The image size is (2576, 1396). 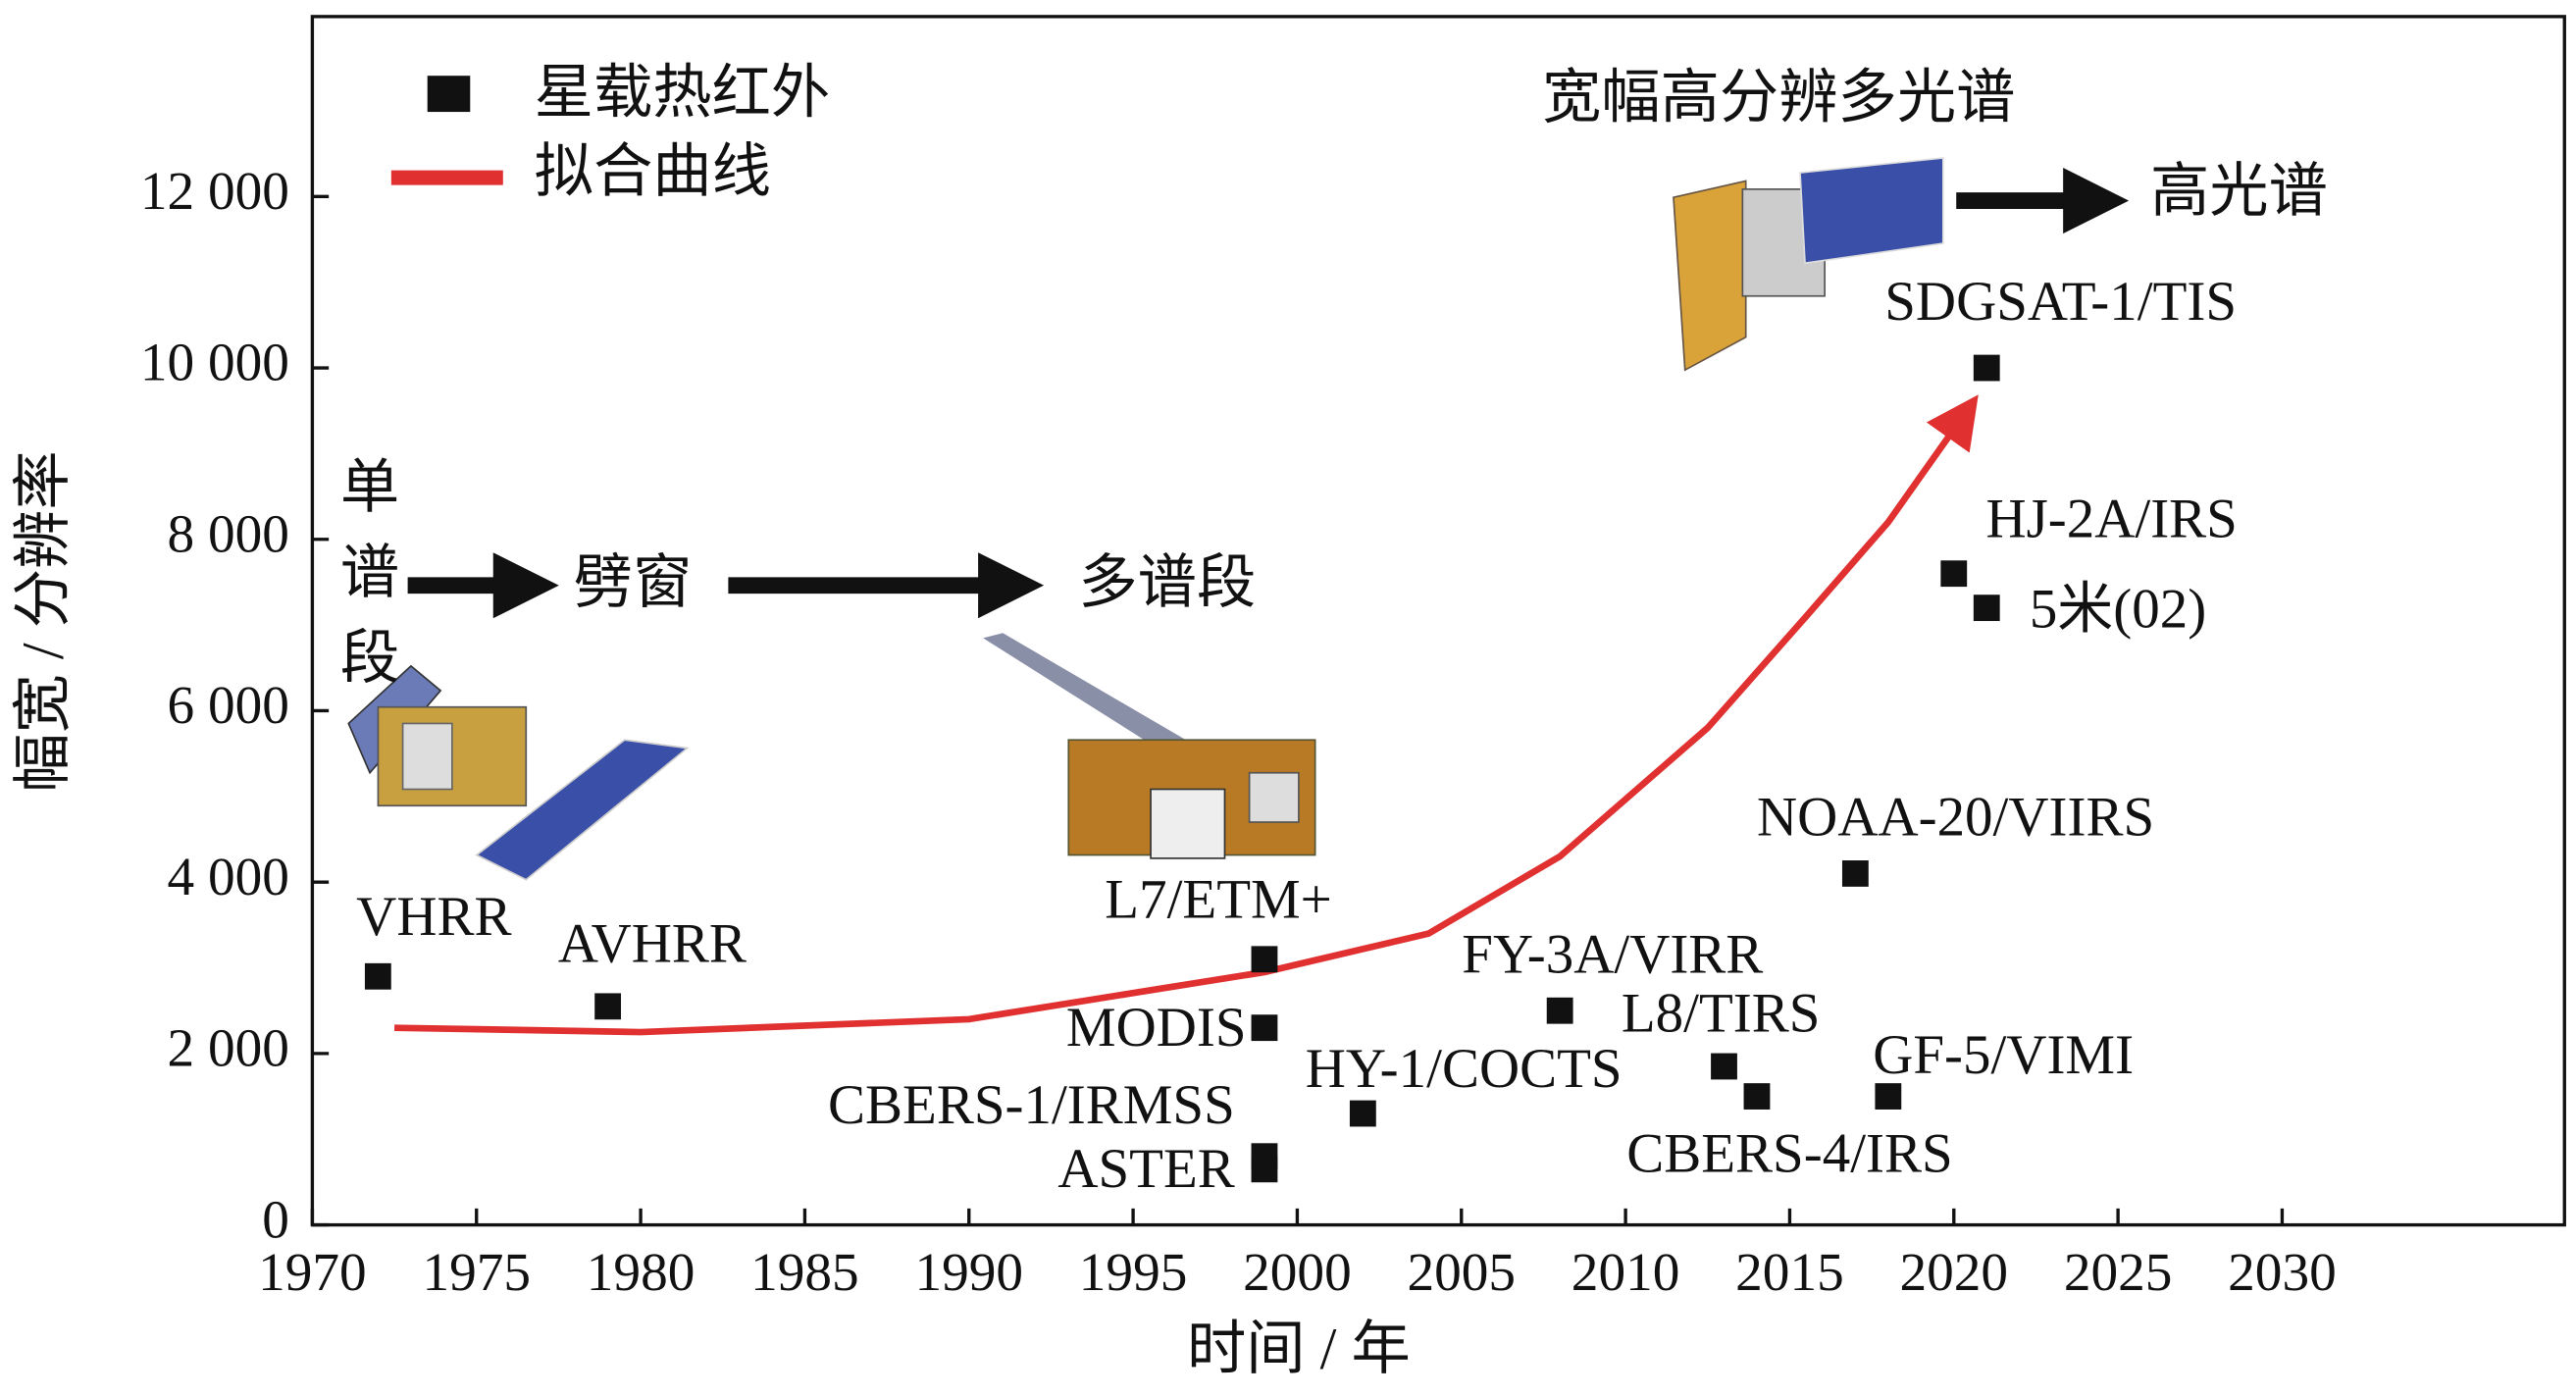 What do you see at coordinates (652, 943) in the screenshot?
I see `point-label: AVHRR` at bounding box center [652, 943].